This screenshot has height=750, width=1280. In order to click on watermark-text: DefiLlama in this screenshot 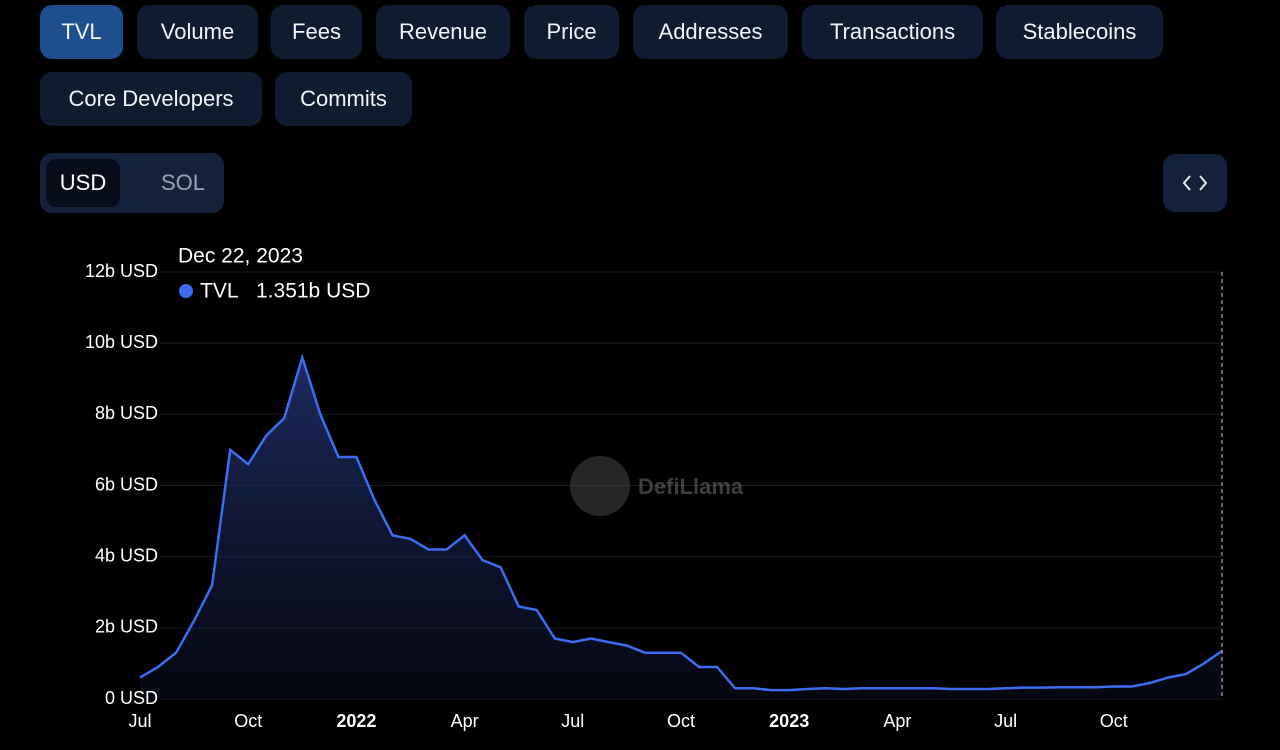, I will do `click(691, 486)`.